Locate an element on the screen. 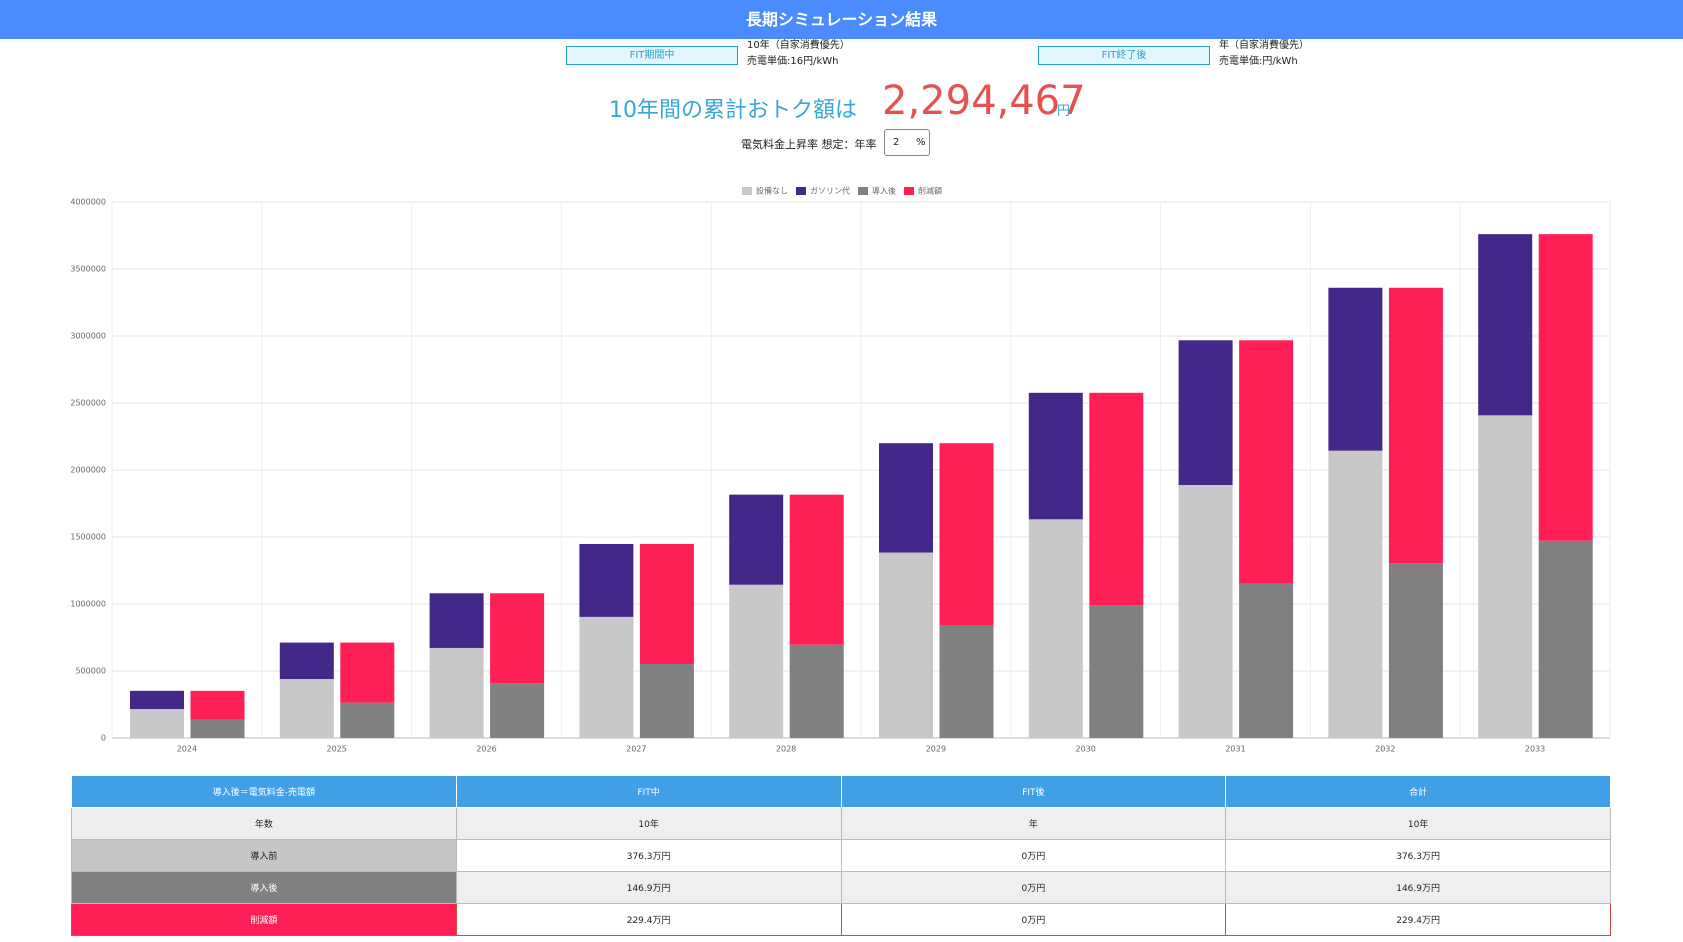 The width and height of the screenshot is (1683, 942). header-cell: FIT中 is located at coordinates (648, 791).